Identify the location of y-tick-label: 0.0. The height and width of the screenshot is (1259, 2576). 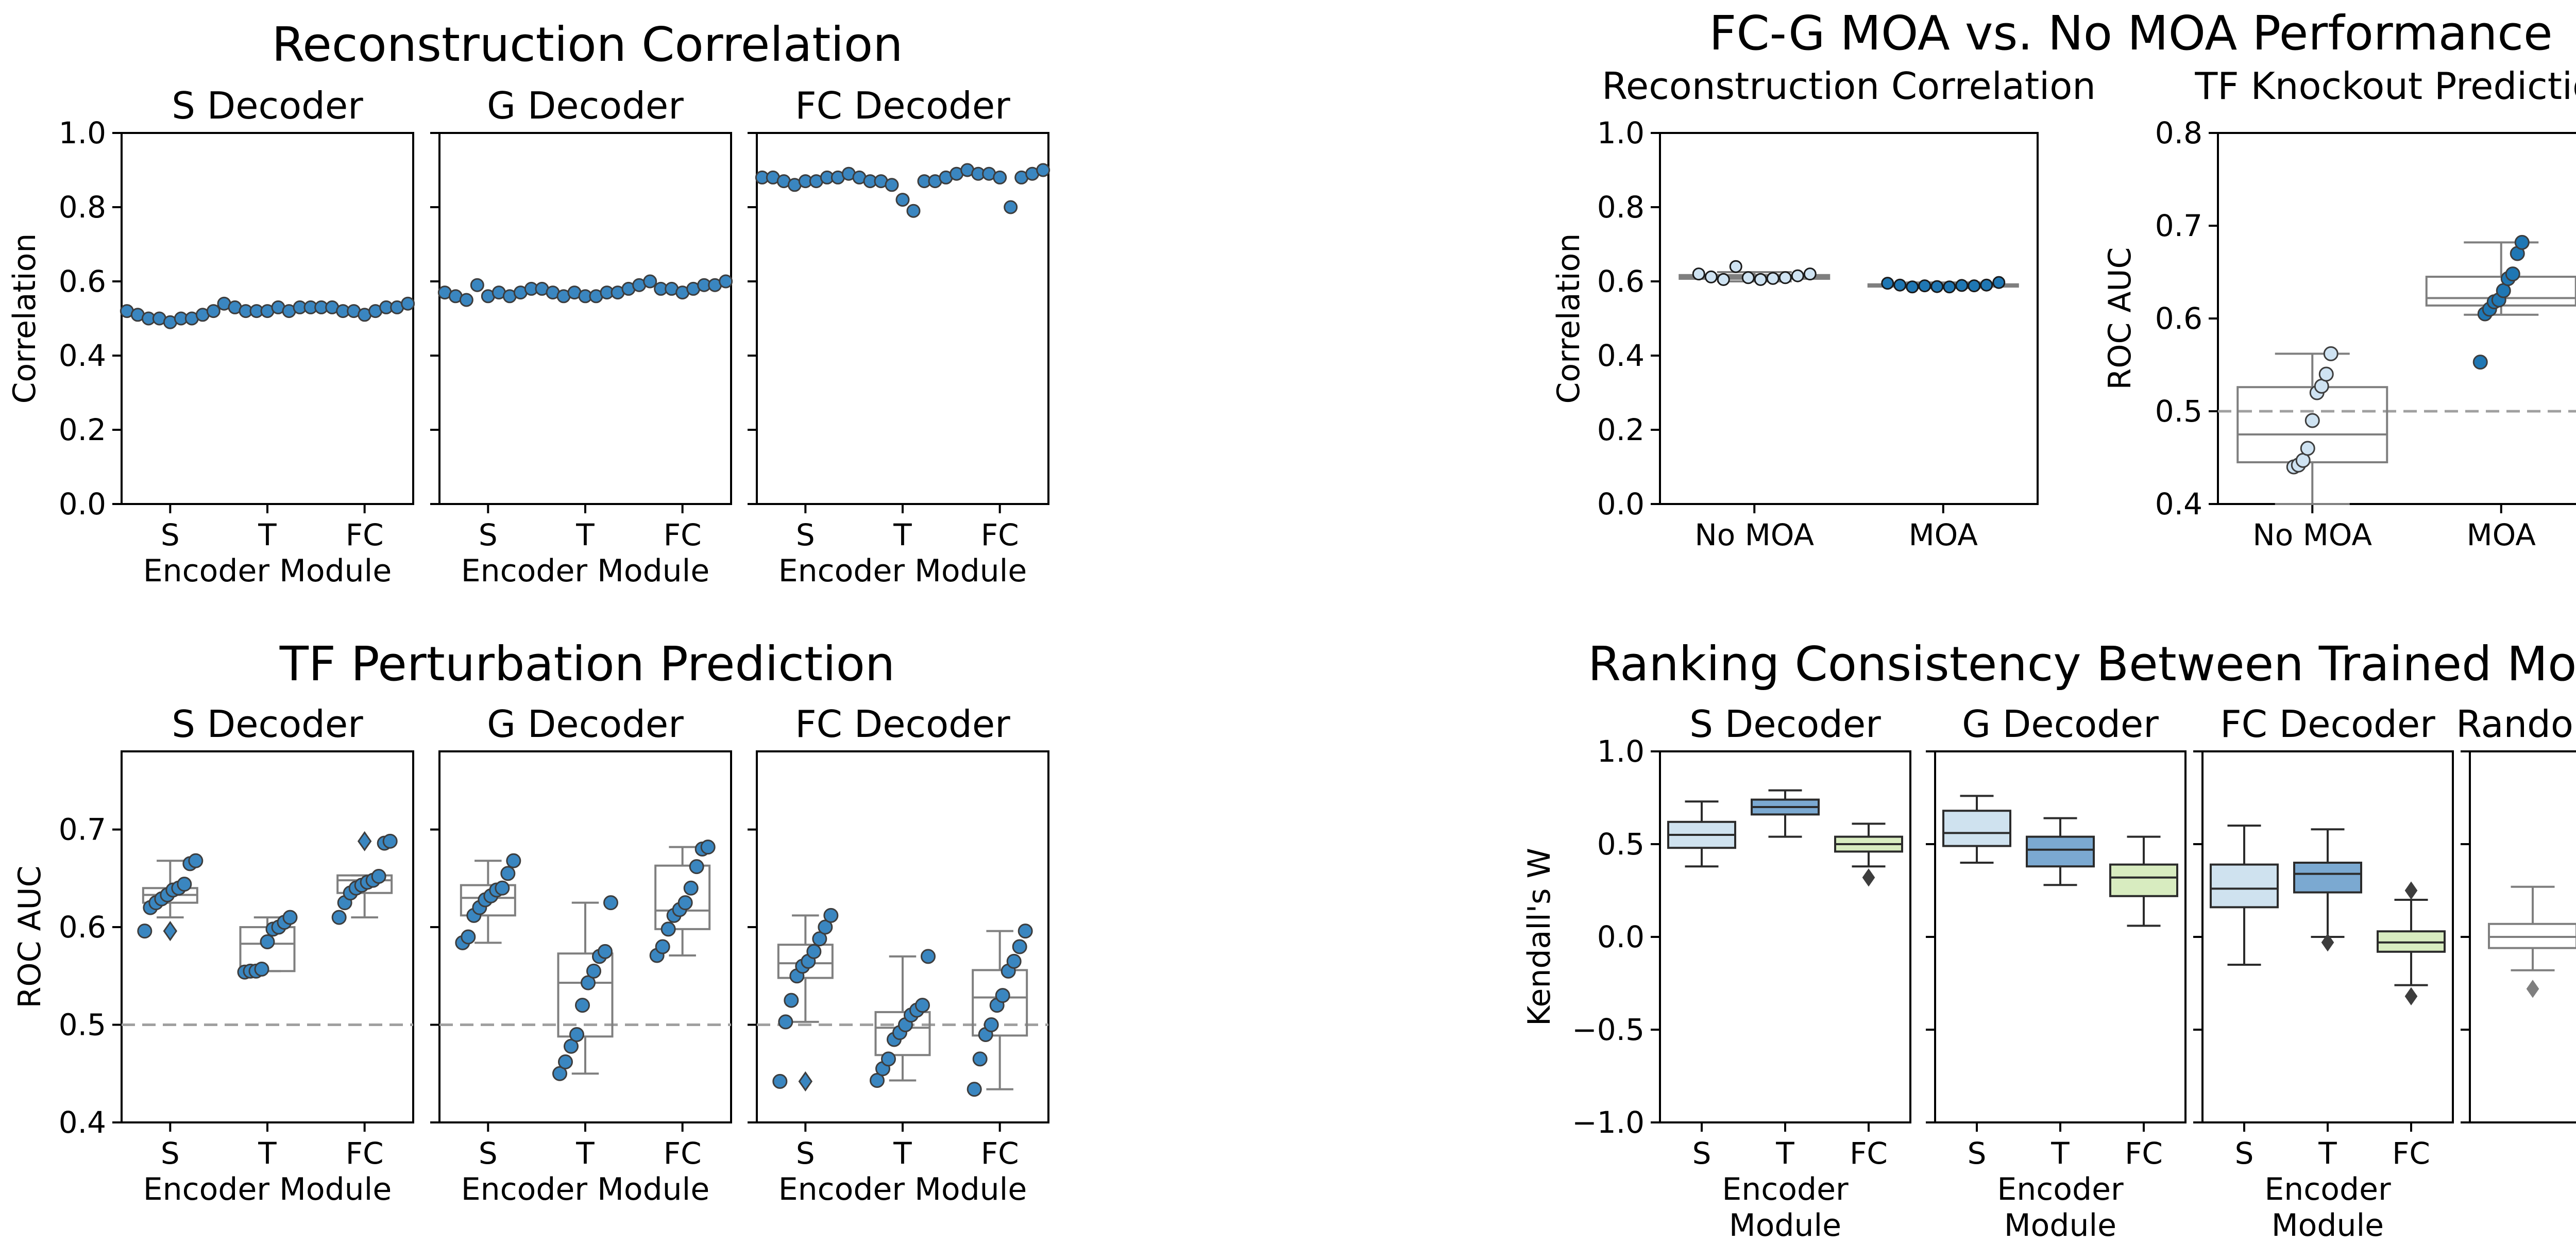
(1621, 504).